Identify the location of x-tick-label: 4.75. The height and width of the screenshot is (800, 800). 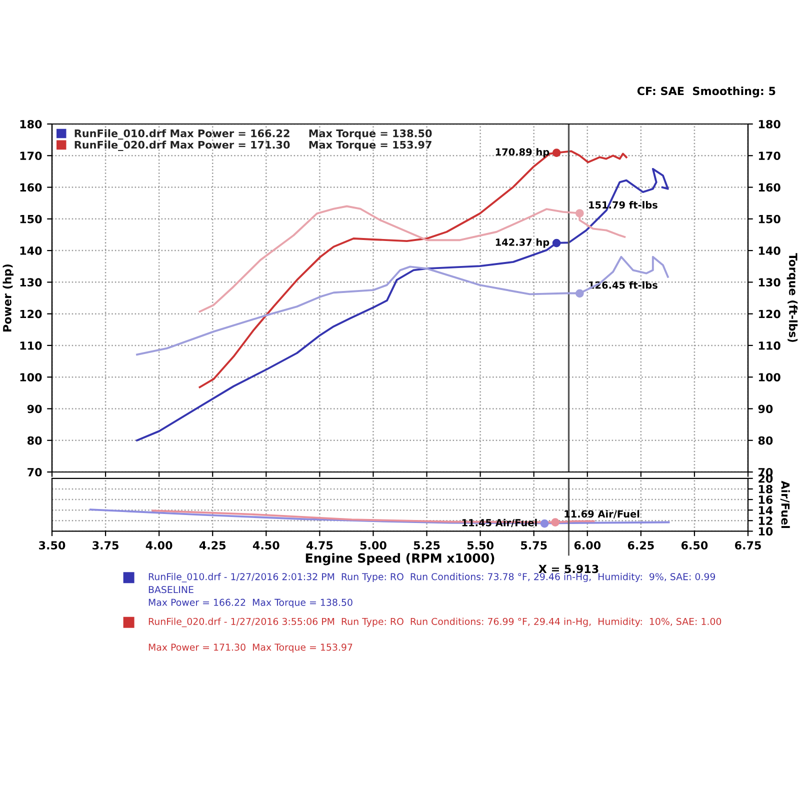
(319, 545).